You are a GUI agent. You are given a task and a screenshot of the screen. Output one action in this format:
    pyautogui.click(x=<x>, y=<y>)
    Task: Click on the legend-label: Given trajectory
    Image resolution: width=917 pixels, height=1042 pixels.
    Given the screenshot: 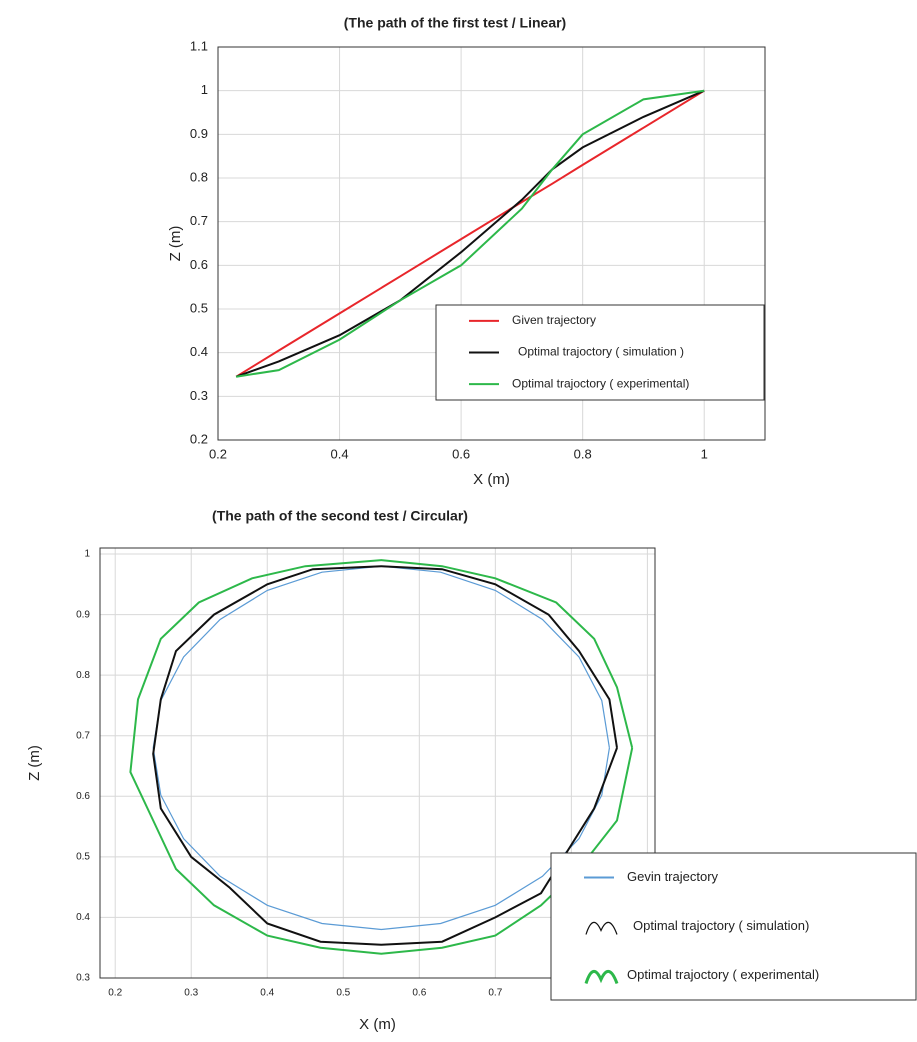 What is the action you would take?
    pyautogui.click(x=554, y=320)
    